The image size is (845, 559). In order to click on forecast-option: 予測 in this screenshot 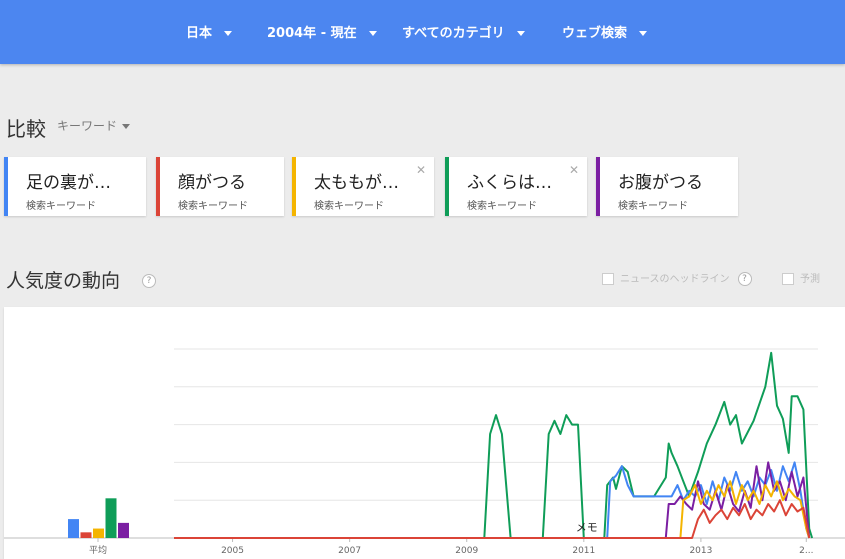, I will do `click(801, 277)`.